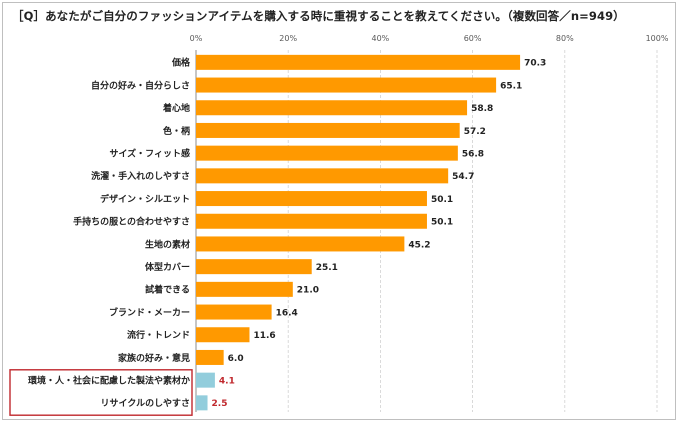 This screenshot has height=424, width=680. Describe the element at coordinates (131, 222) in the screenshot. I see `category-label: 手持ちの服との合わせやすさ` at that location.